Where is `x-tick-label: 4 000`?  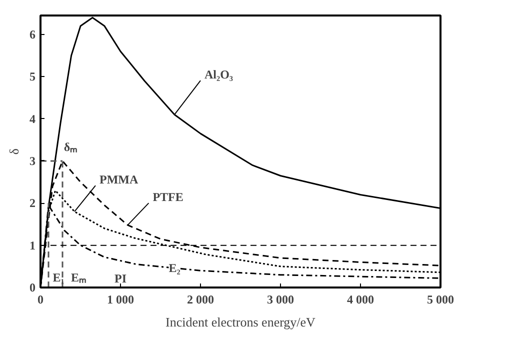 x-tick-label: 4 000 is located at coordinates (360, 299).